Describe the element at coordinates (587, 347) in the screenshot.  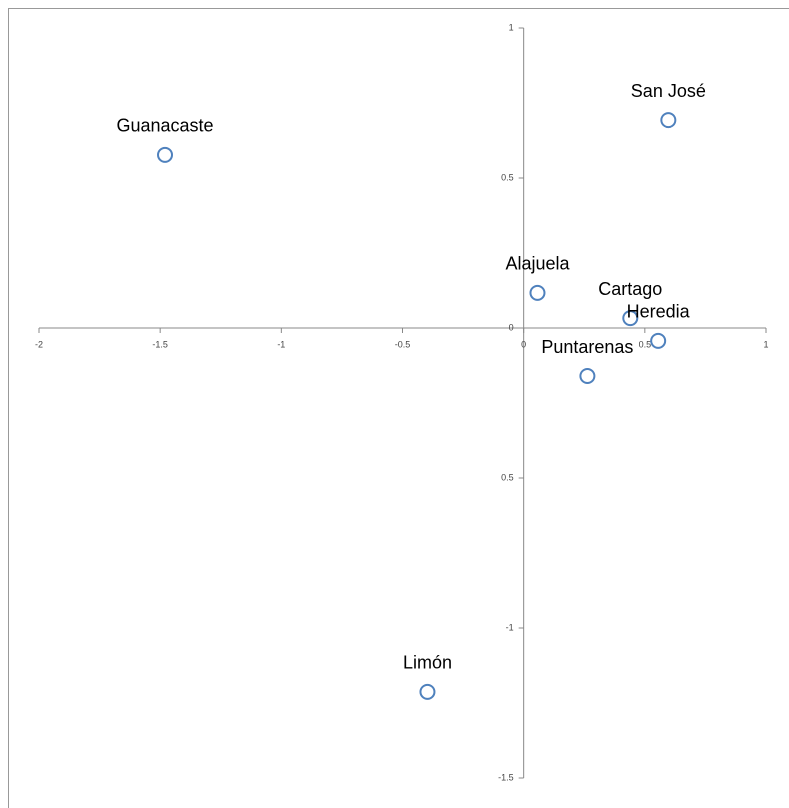
I see `point-label: Puntarenas` at that location.